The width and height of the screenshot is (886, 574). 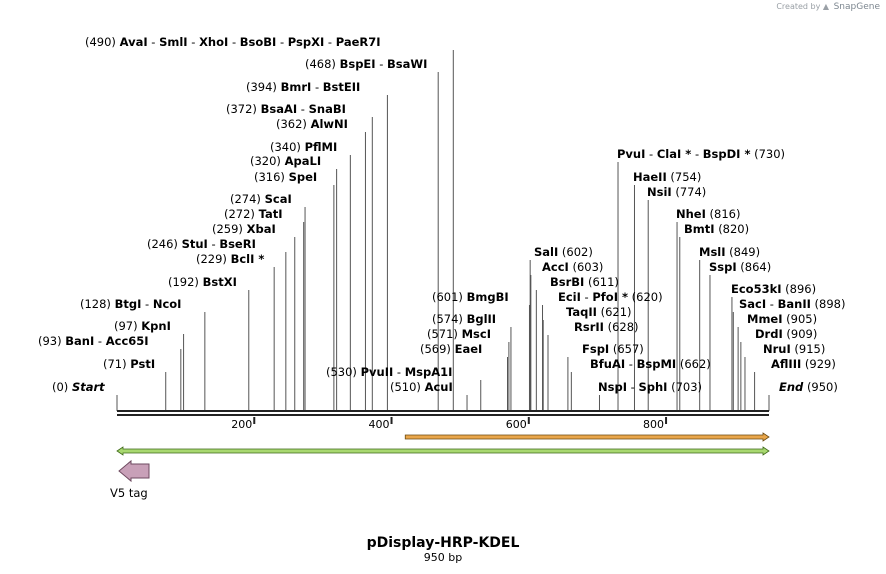 I want to click on cut-site-label-msci: (571) MscI, so click(x=459, y=334).